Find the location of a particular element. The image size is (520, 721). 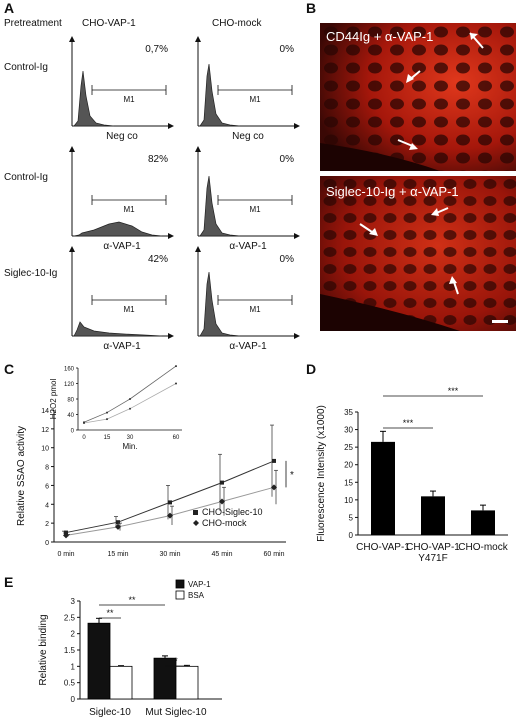

y-tick-label: 10 is located at coordinates (45, 449).